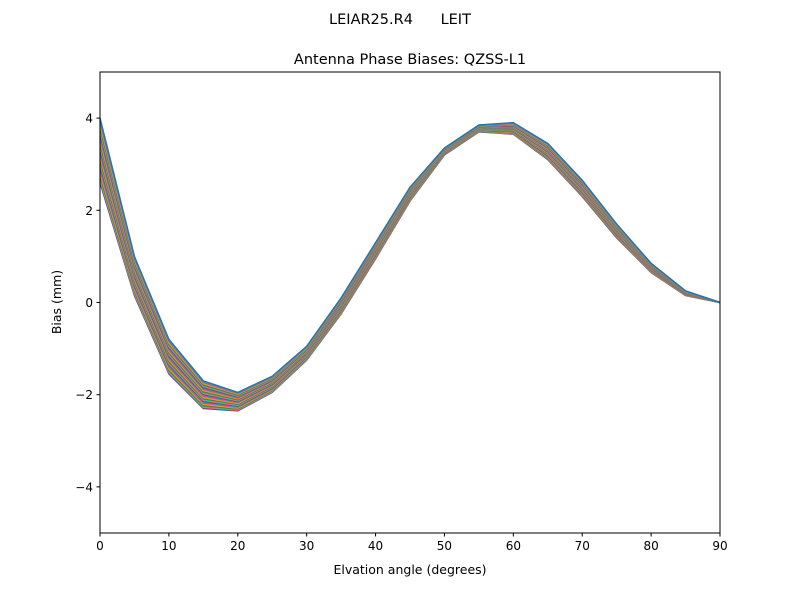 This screenshot has width=800, height=604. I want to click on y-tick-label: 4, so click(89, 119).